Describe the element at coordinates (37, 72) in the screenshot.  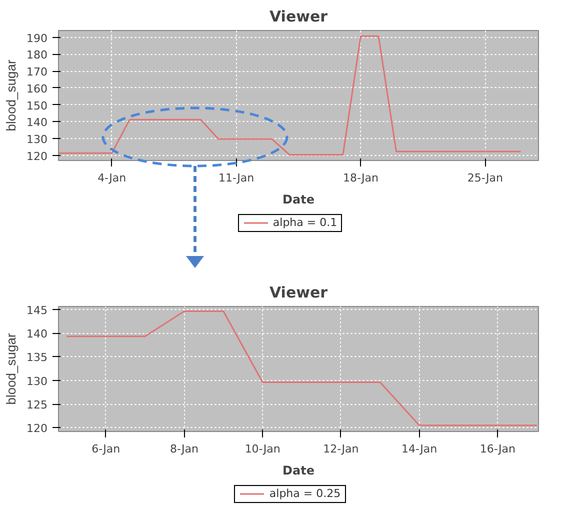
I see `y-tick-label: 170` at that location.